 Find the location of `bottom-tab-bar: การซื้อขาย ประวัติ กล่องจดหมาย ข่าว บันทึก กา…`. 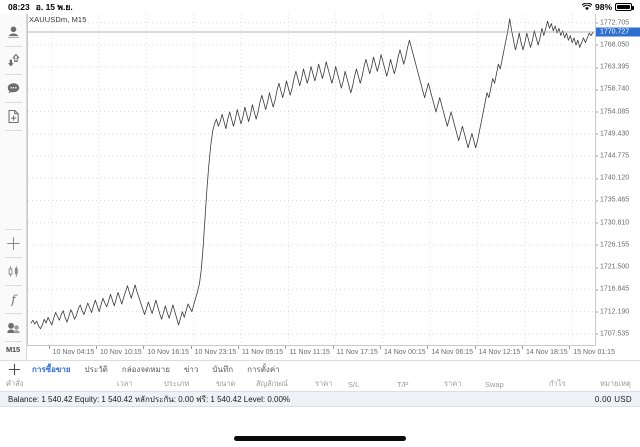

bottom-tab-bar: การซื้อขาย ประวัติ กล่องจดหมาย ข่าว บันทึก กา… is located at coordinates (320, 368).